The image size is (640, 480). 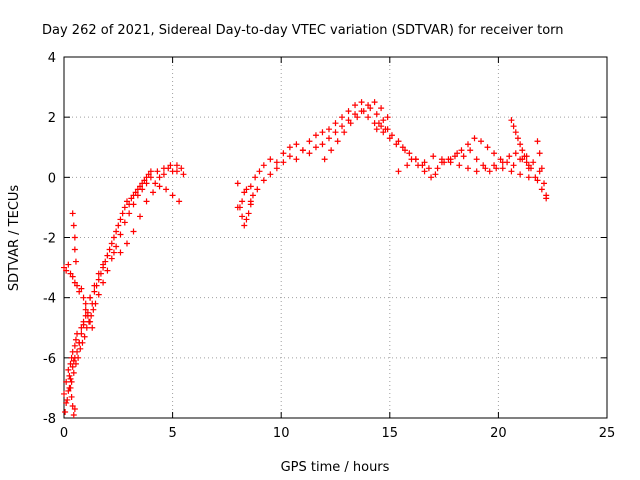 I want to click on y-axis-label: SDTVAR / TECUs, so click(x=14, y=238).